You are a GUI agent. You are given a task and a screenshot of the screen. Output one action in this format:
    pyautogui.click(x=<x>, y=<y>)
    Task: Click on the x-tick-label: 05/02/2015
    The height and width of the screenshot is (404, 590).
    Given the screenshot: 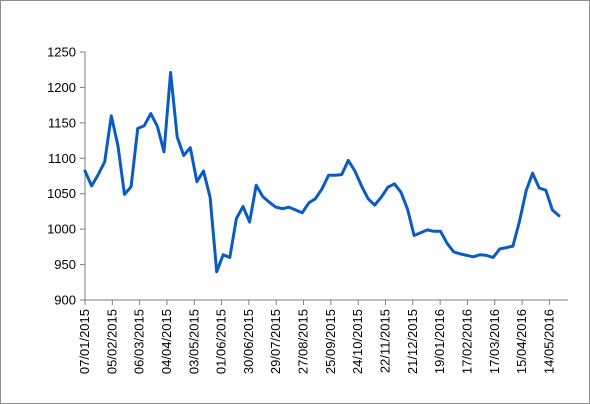 What is the action you would take?
    pyautogui.click(x=111, y=341)
    